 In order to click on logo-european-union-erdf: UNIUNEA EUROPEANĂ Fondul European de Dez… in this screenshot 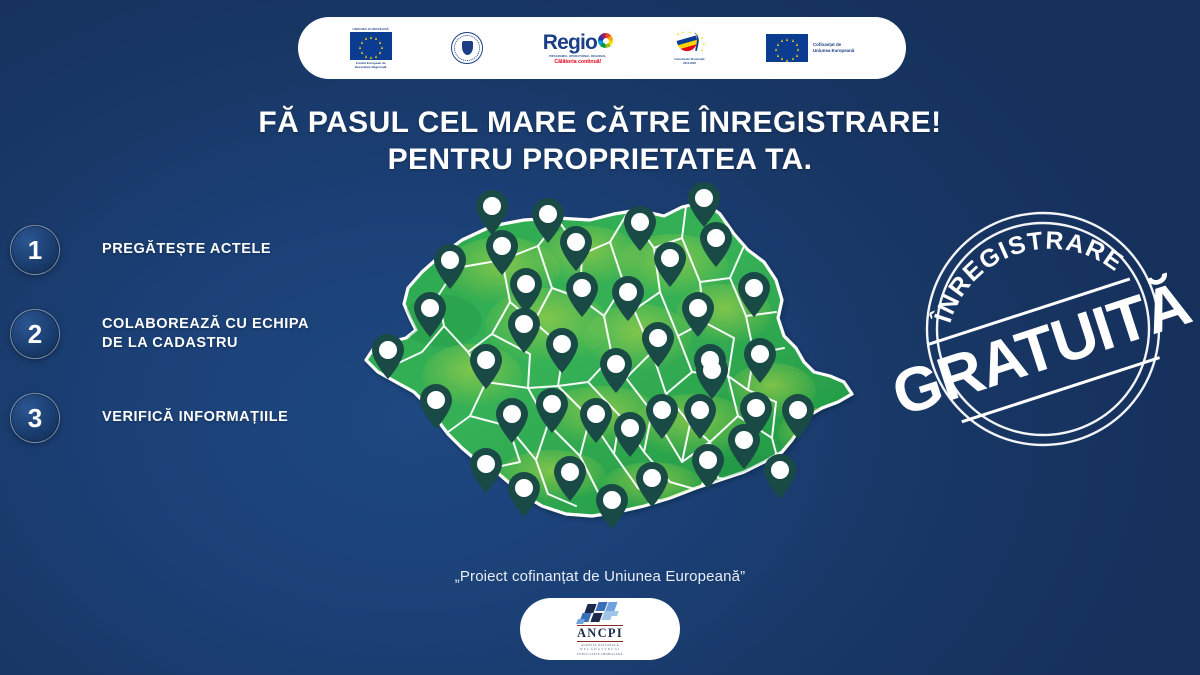, I will do `click(370, 48)`.